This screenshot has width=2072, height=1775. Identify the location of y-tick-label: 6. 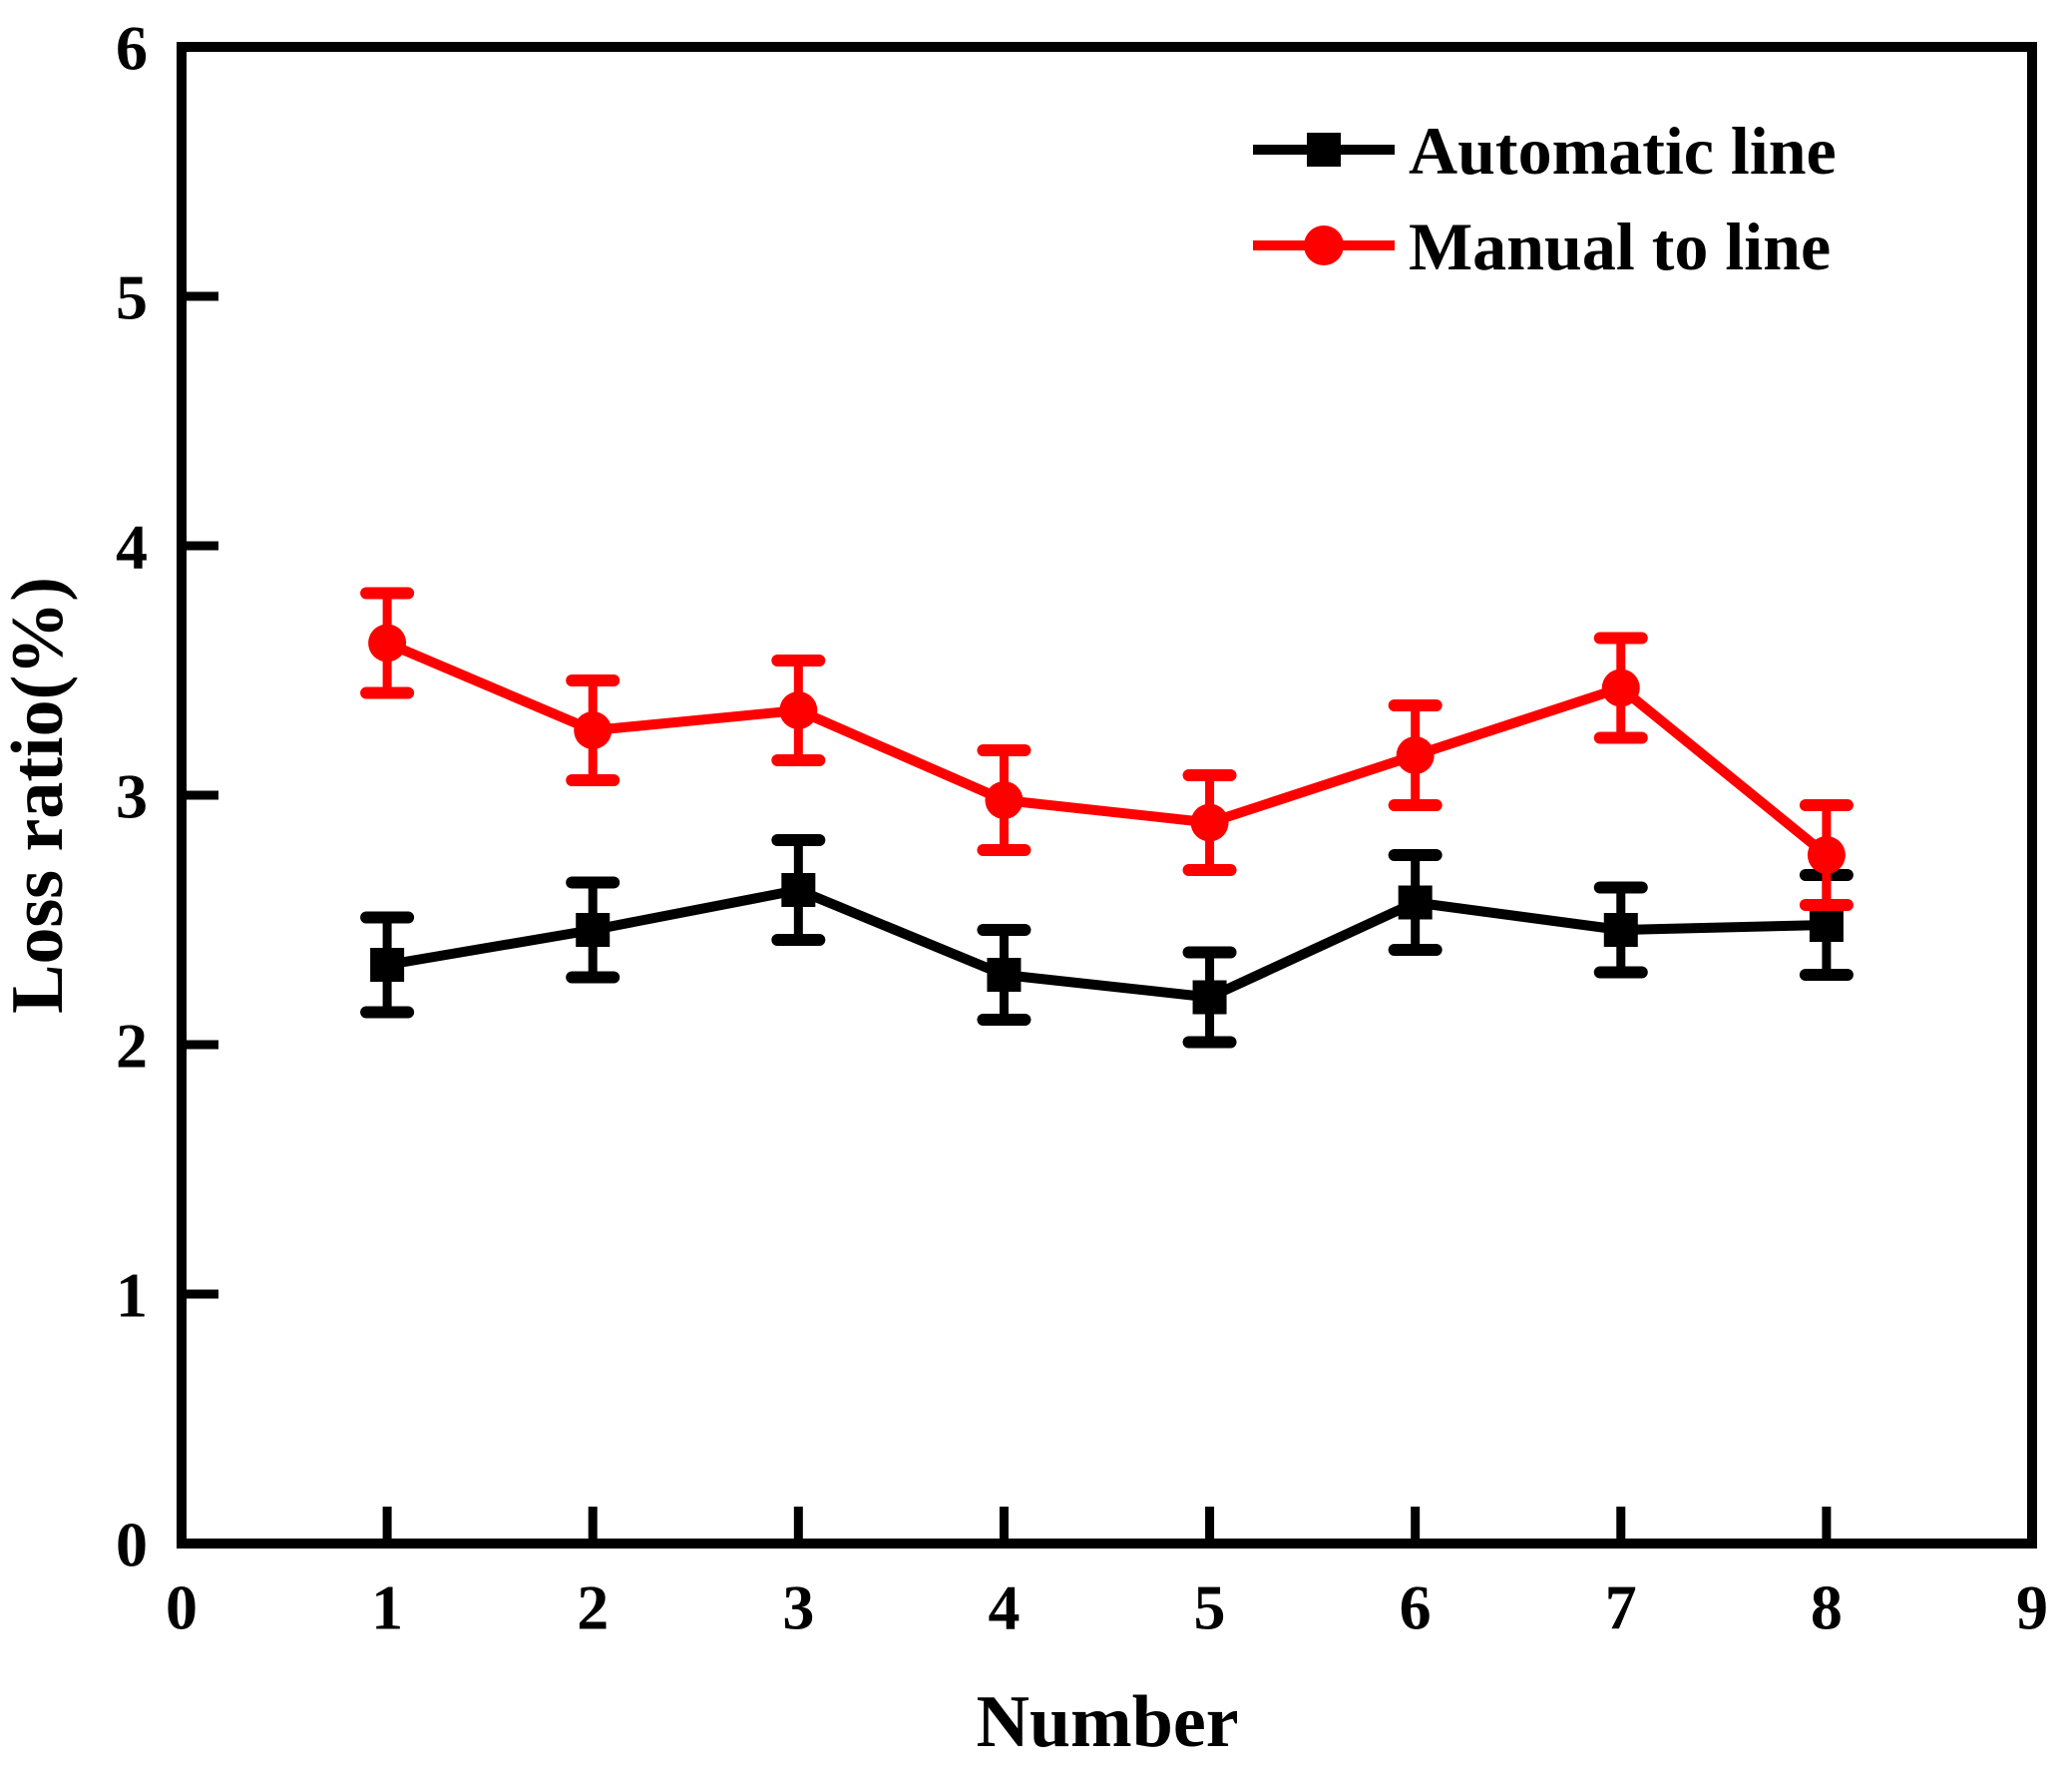
(132, 47).